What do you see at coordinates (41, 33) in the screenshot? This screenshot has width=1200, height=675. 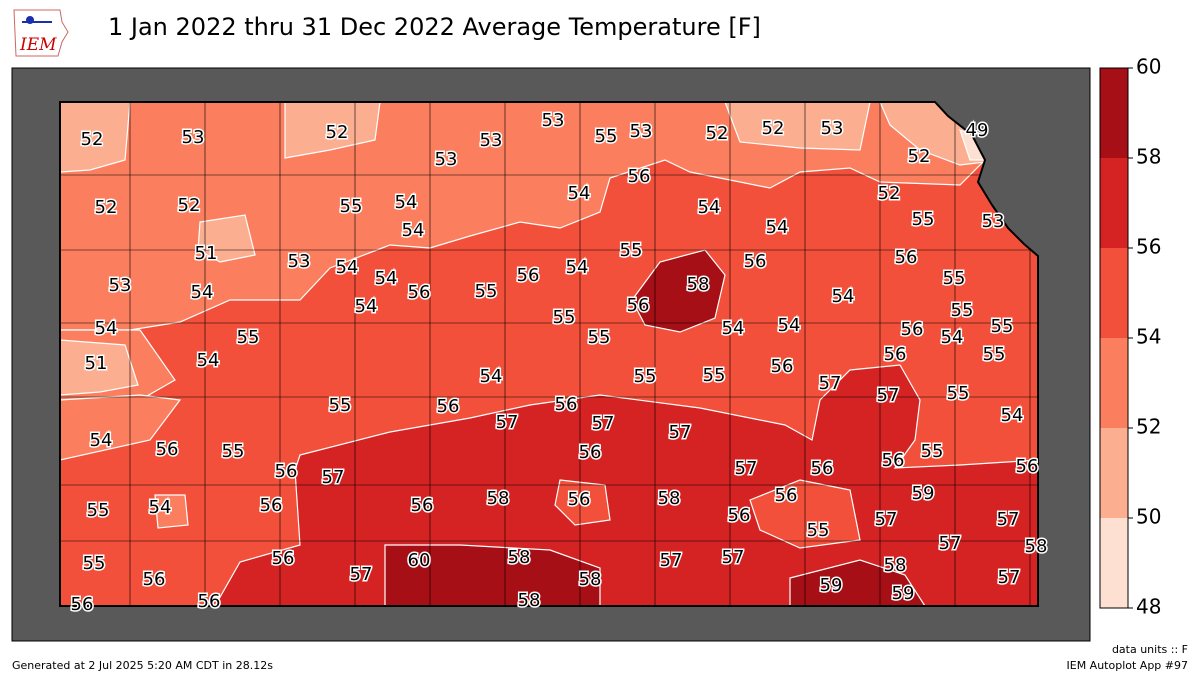 I see `logo: IEM` at bounding box center [41, 33].